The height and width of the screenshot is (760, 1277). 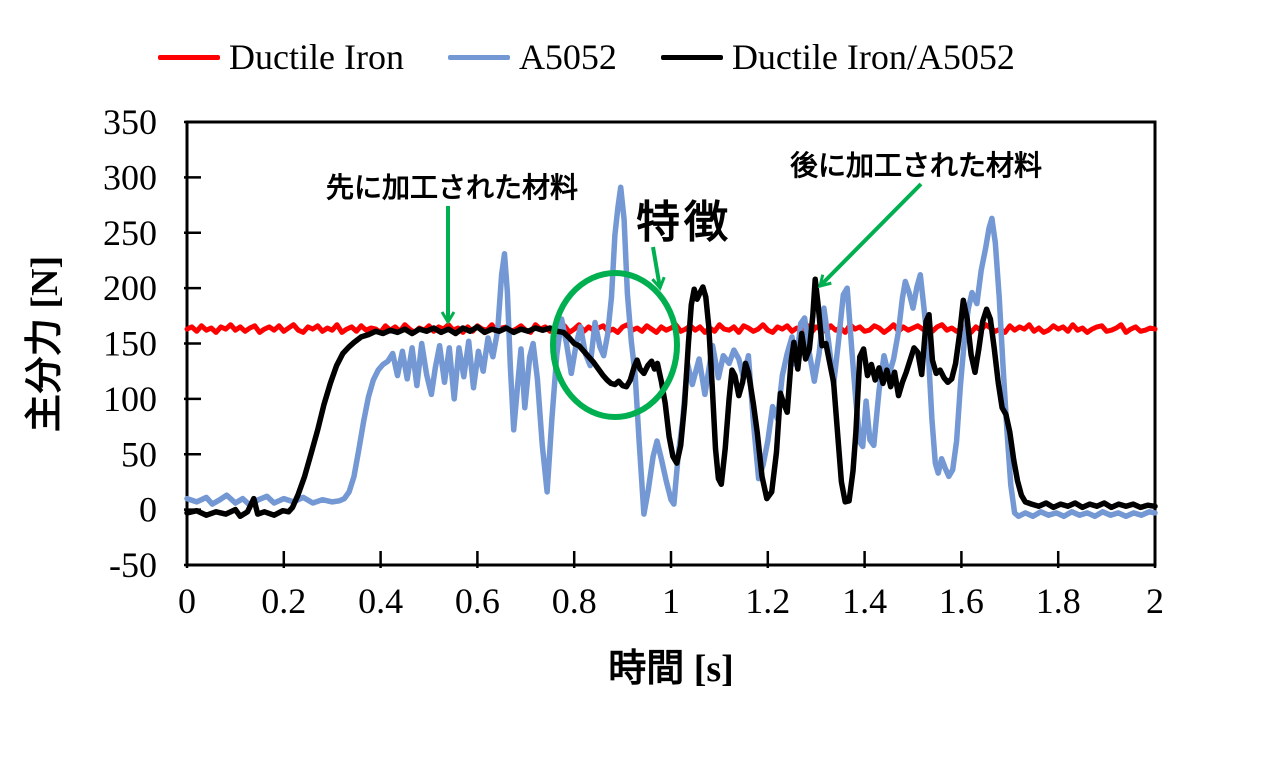 I want to click on y-tick-label: 350, so click(x=130, y=122).